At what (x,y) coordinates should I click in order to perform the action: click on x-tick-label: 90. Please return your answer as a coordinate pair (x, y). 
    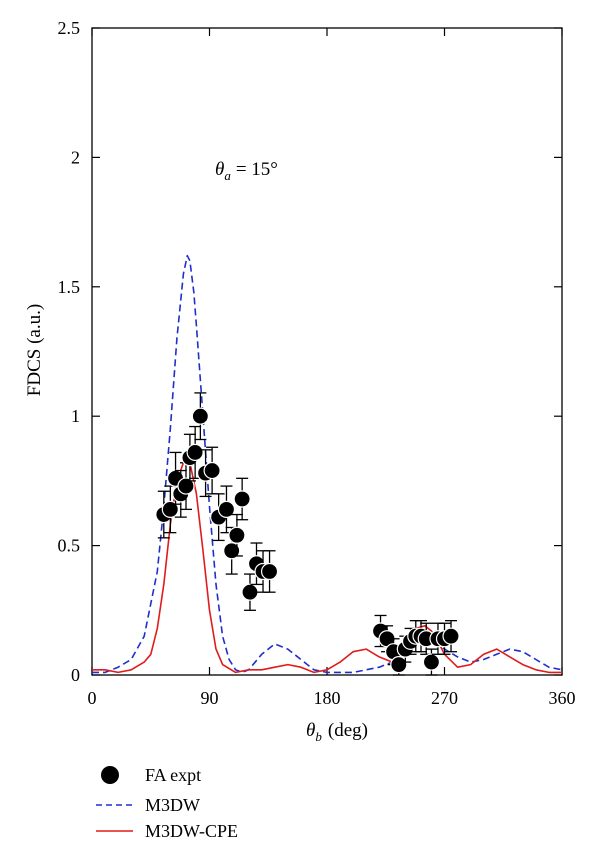
    Looking at the image, I should click on (210, 698).